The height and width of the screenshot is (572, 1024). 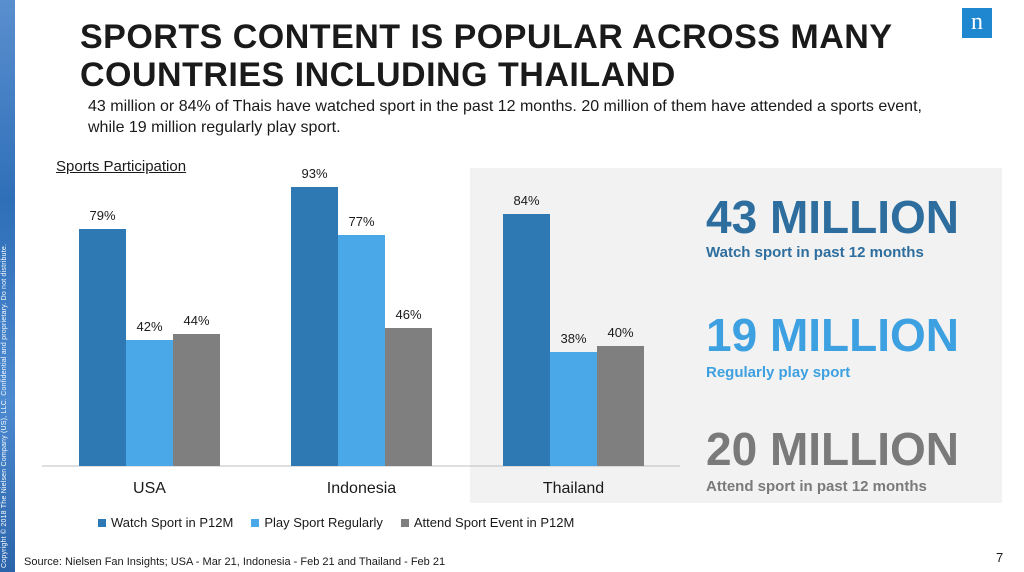 I want to click on bar-thailand-play-sport-regularly, so click(x=573, y=409).